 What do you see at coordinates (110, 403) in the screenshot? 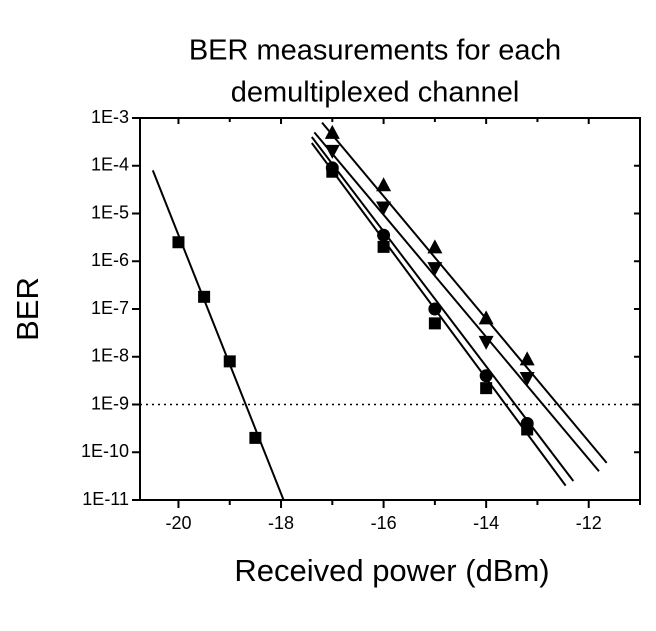
I see `y-tick-label: 1E-9` at bounding box center [110, 403].